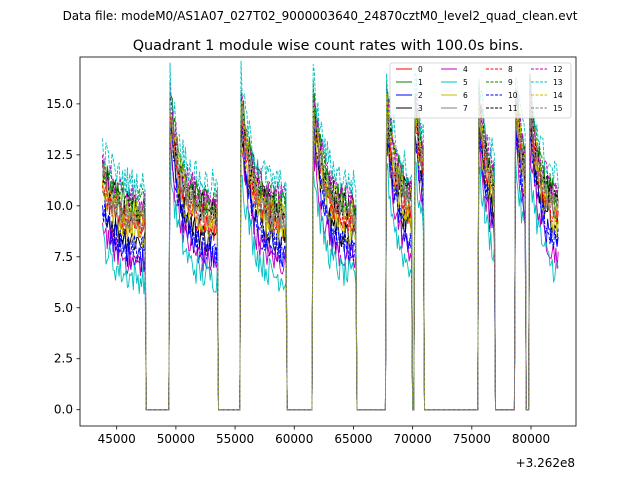 This screenshot has width=640, height=480. What do you see at coordinates (465, 108) in the screenshot?
I see `legend-label-7: 7` at bounding box center [465, 108].